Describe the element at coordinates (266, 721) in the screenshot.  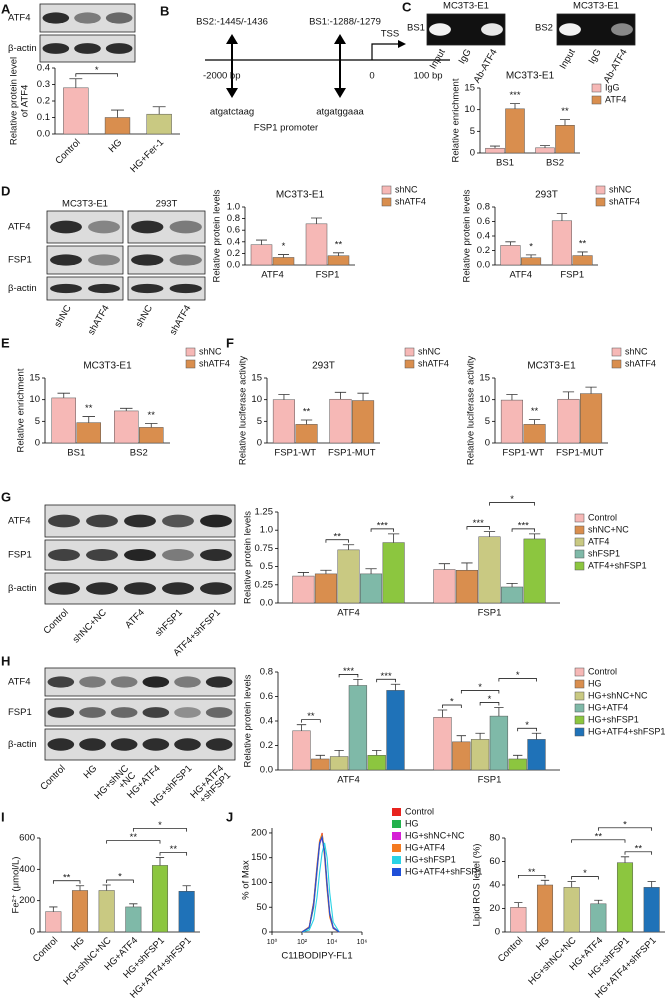
I see `y-tick-label: 0.4` at that location.